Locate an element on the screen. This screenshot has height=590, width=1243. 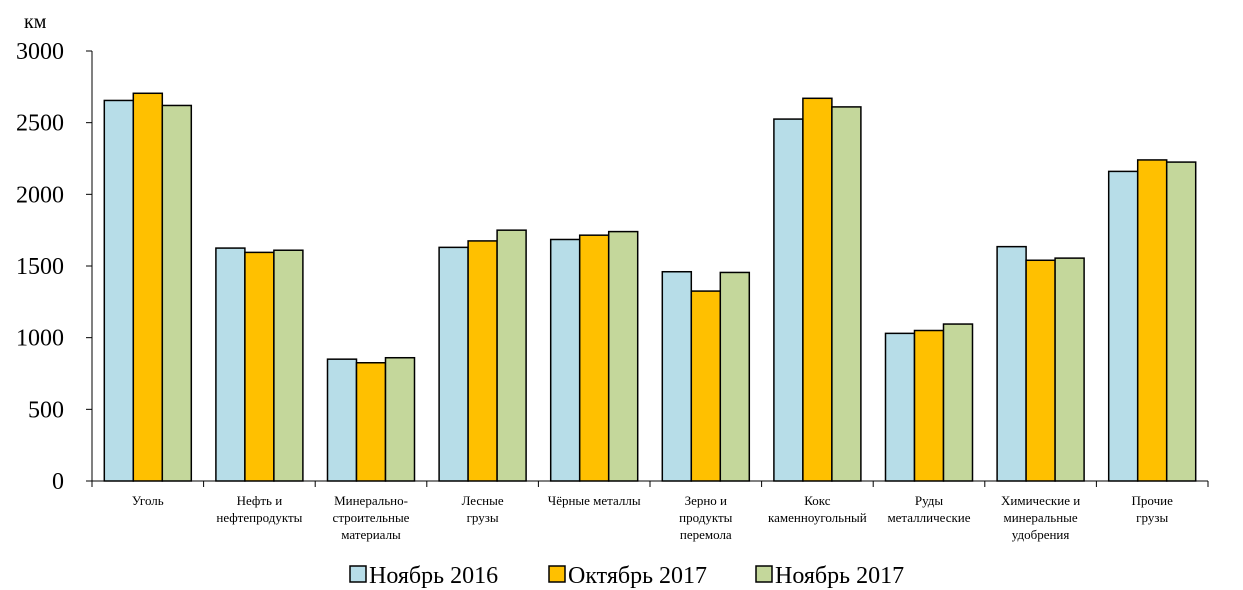
y-tick-label: 1500 is located at coordinates (40, 267).